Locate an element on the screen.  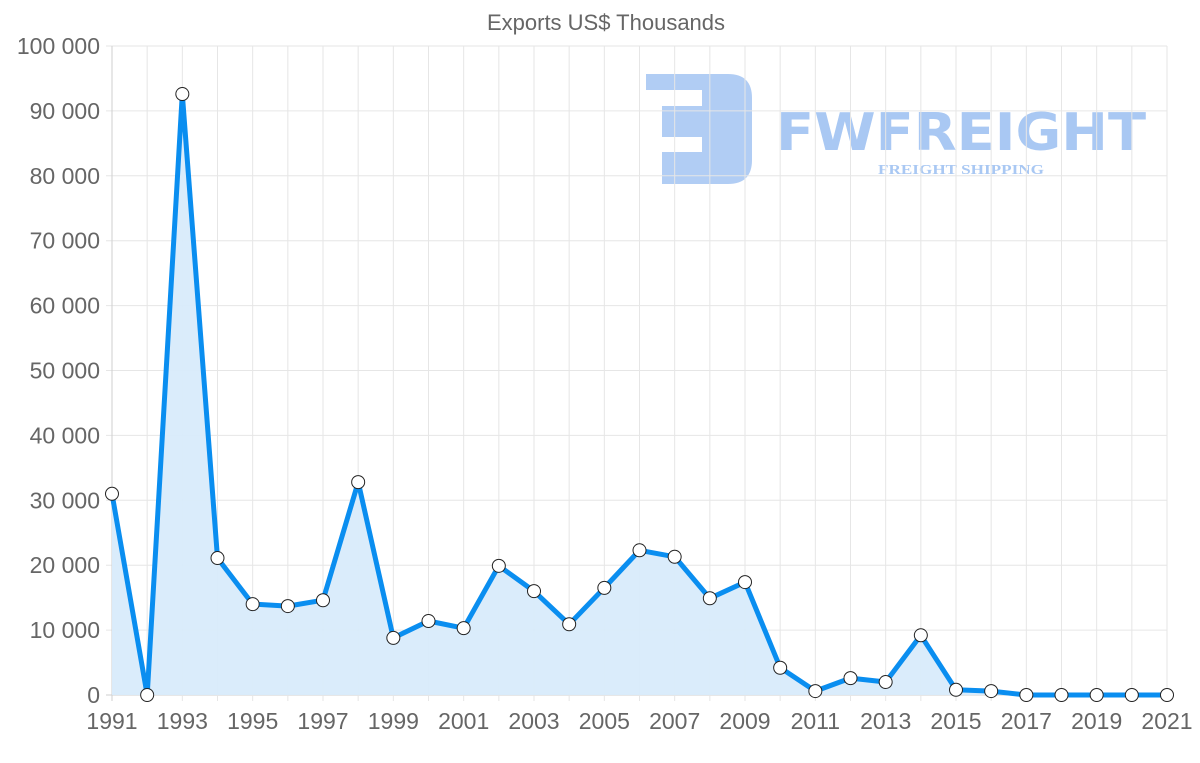
chart-title: Exports US$ Thousands is located at coordinates (606, 22).